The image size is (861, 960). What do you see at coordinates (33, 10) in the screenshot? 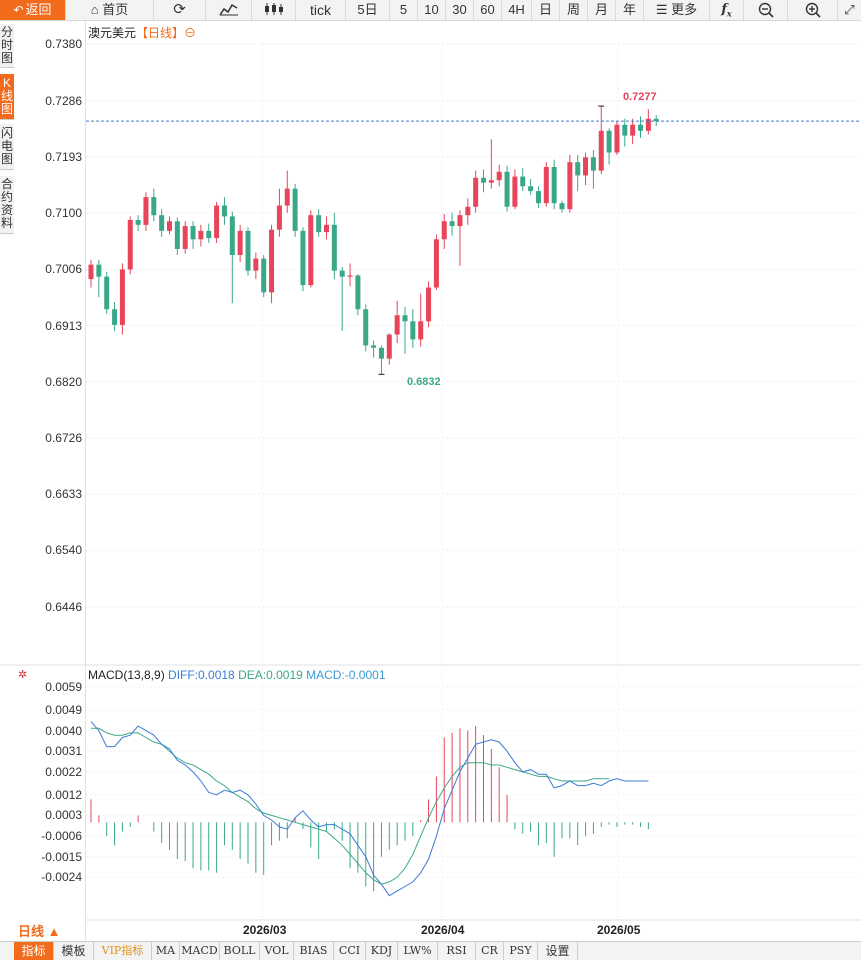
I see `back-button: ↶ 返回` at bounding box center [33, 10].